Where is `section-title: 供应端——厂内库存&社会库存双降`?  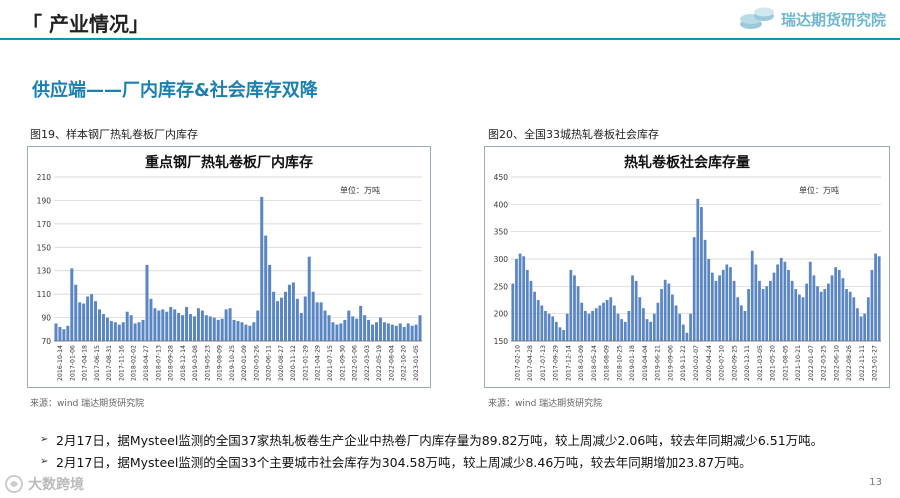
section-title: 供应端——厂内库存&社会库存双降 is located at coordinates (175, 89).